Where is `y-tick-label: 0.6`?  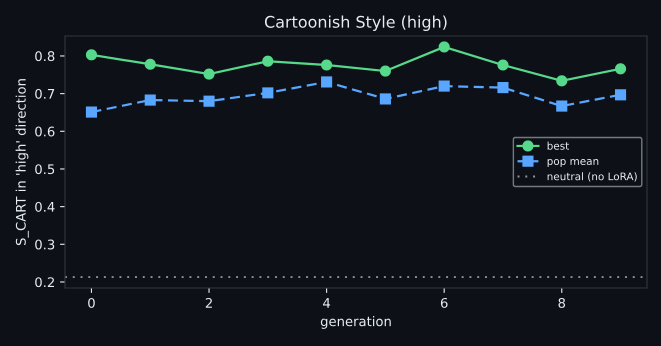
y-tick-label: 0.6 is located at coordinates (44, 131).